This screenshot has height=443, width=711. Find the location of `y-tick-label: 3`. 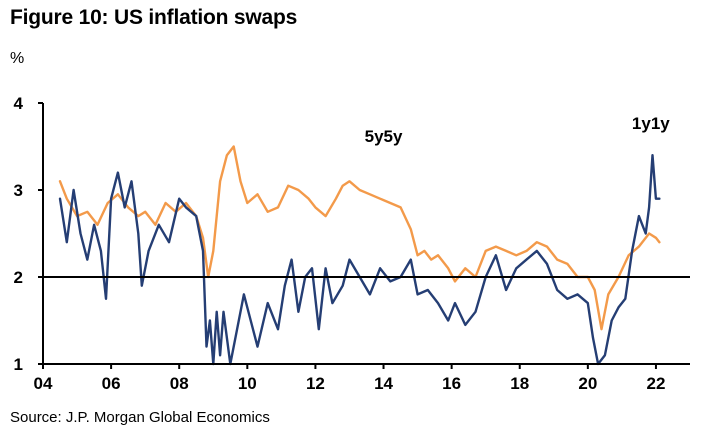

y-tick-label: 3 is located at coordinates (18, 190).